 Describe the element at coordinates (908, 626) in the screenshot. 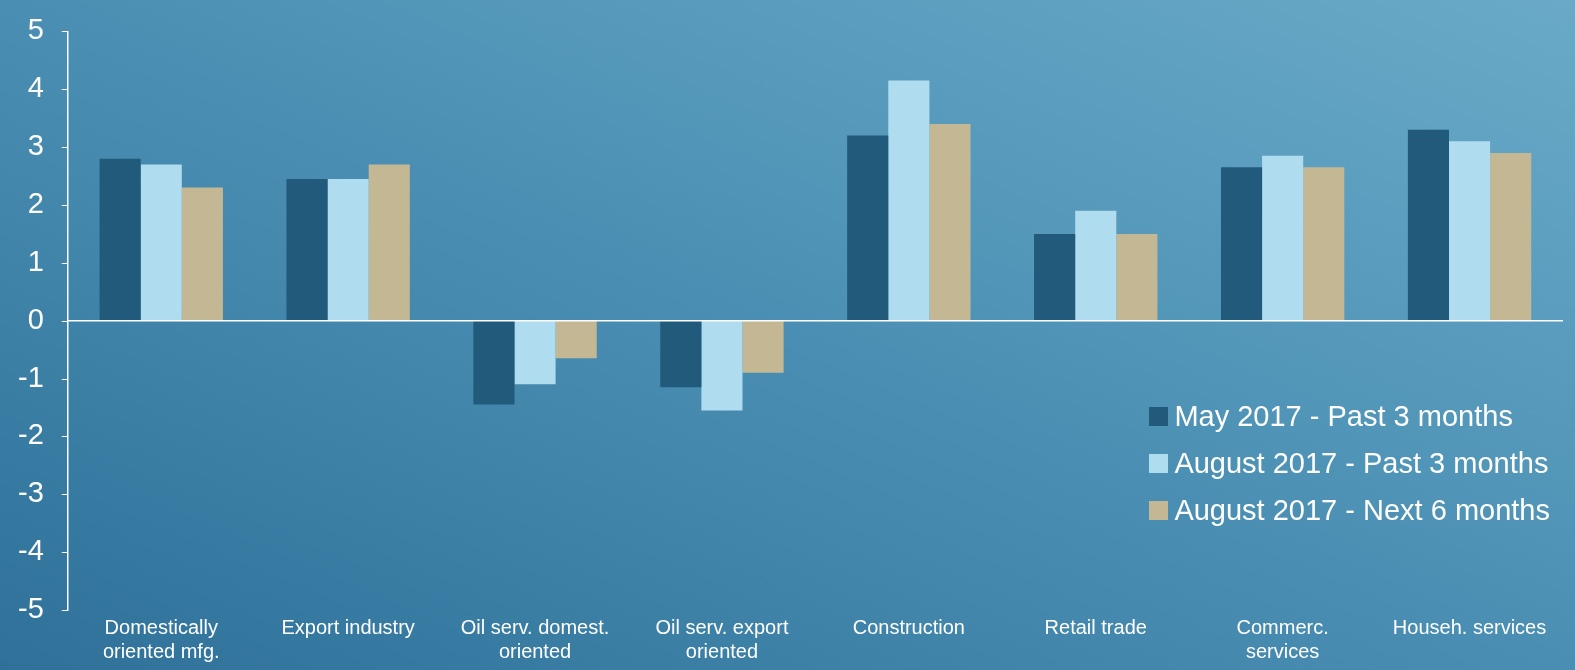

I see `x-tick-label: Construction` at that location.